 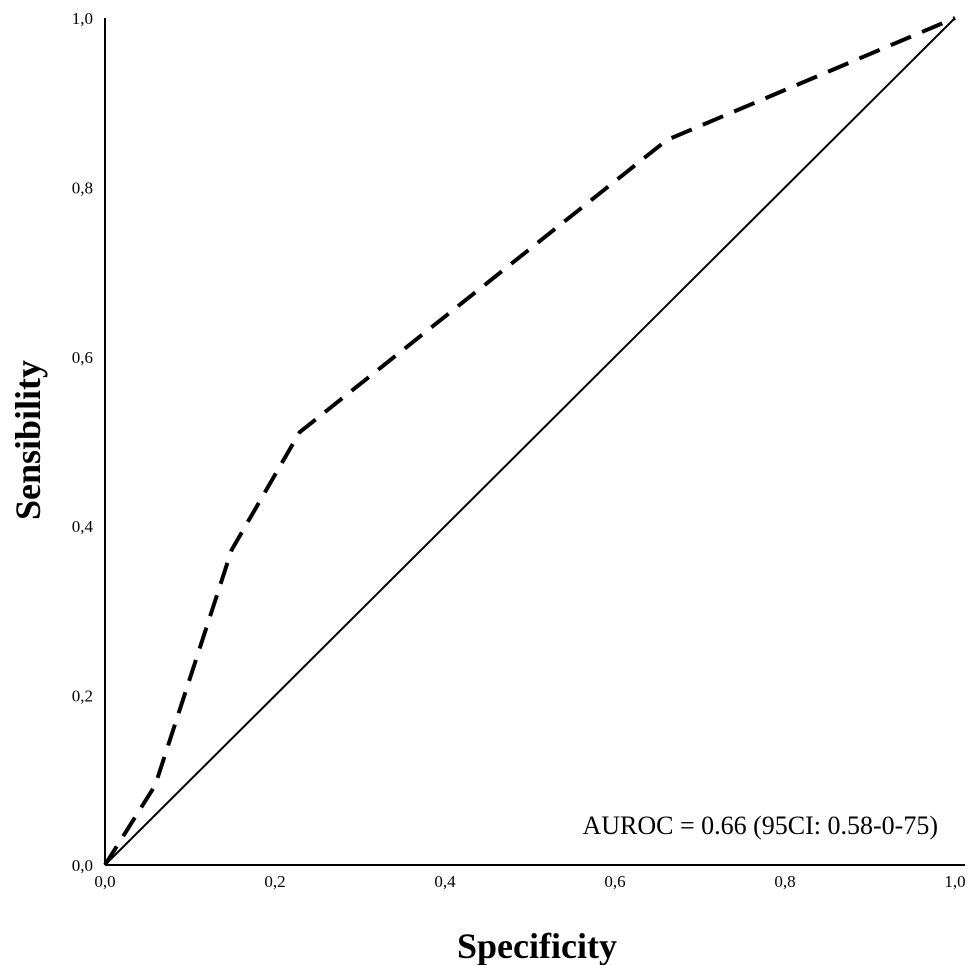 I want to click on x-tick-label: 0,2, so click(x=274, y=881).